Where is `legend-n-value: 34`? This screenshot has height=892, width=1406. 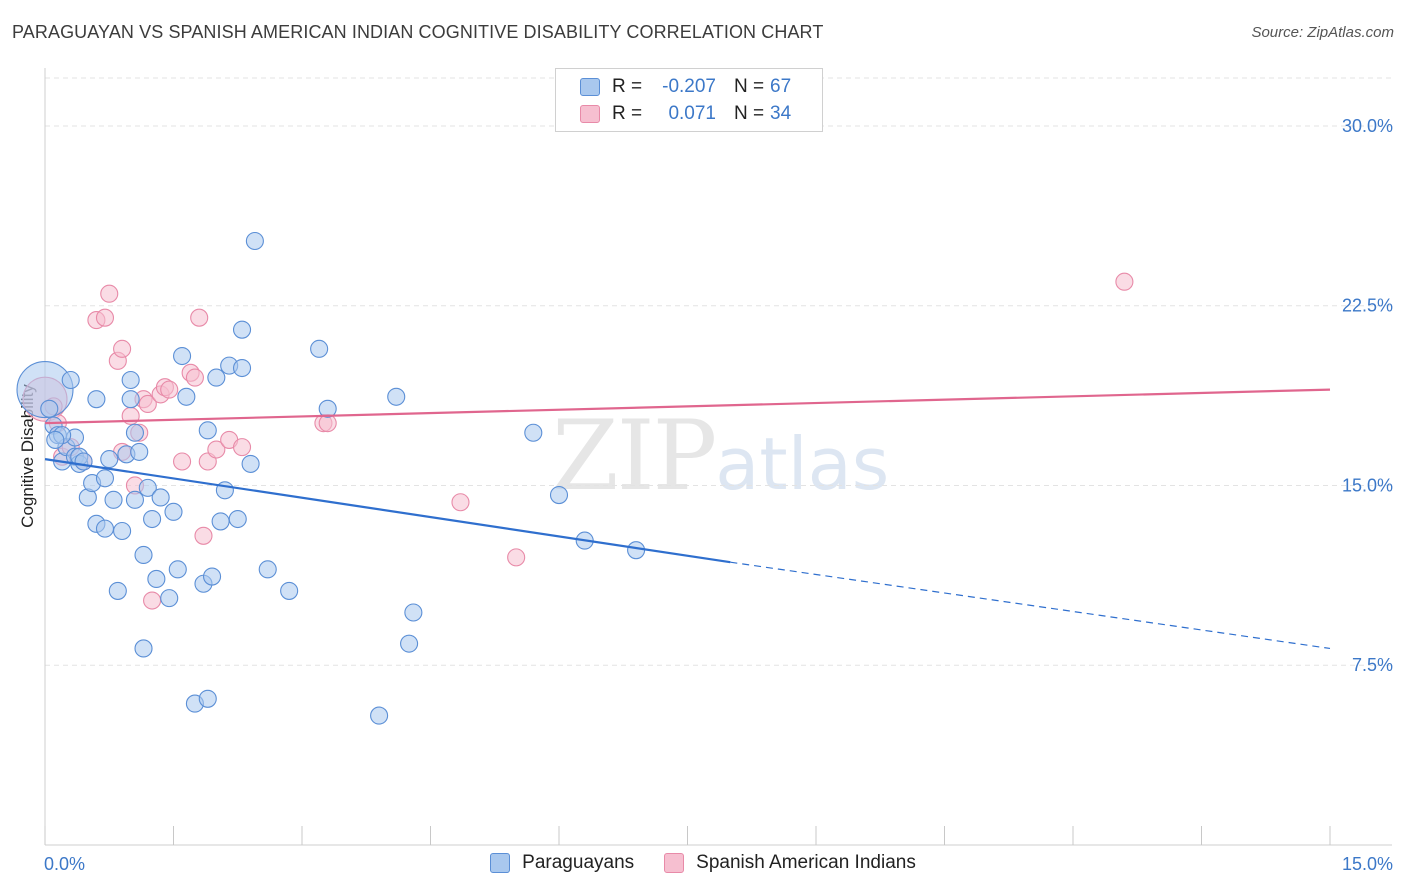
legend-n-value: 34 is located at coordinates (781, 113).